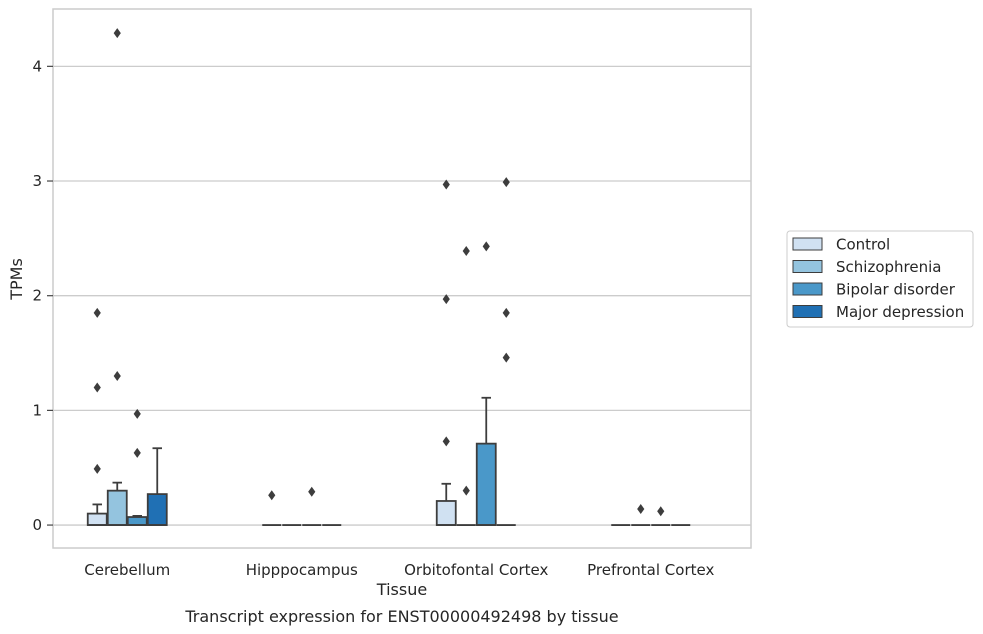 This screenshot has width=983, height=634. Describe the element at coordinates (127, 570) in the screenshot. I see `x-tick-label: Cerebellum` at that location.